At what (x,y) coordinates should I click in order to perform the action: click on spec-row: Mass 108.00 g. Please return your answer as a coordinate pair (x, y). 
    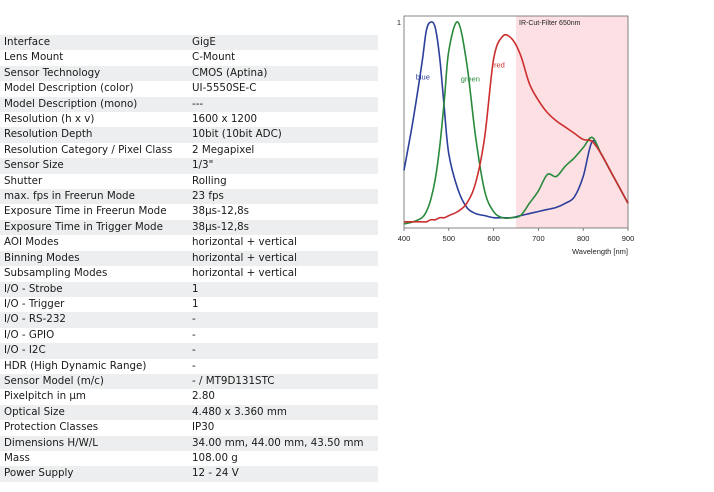
    Looking at the image, I should click on (189, 458).